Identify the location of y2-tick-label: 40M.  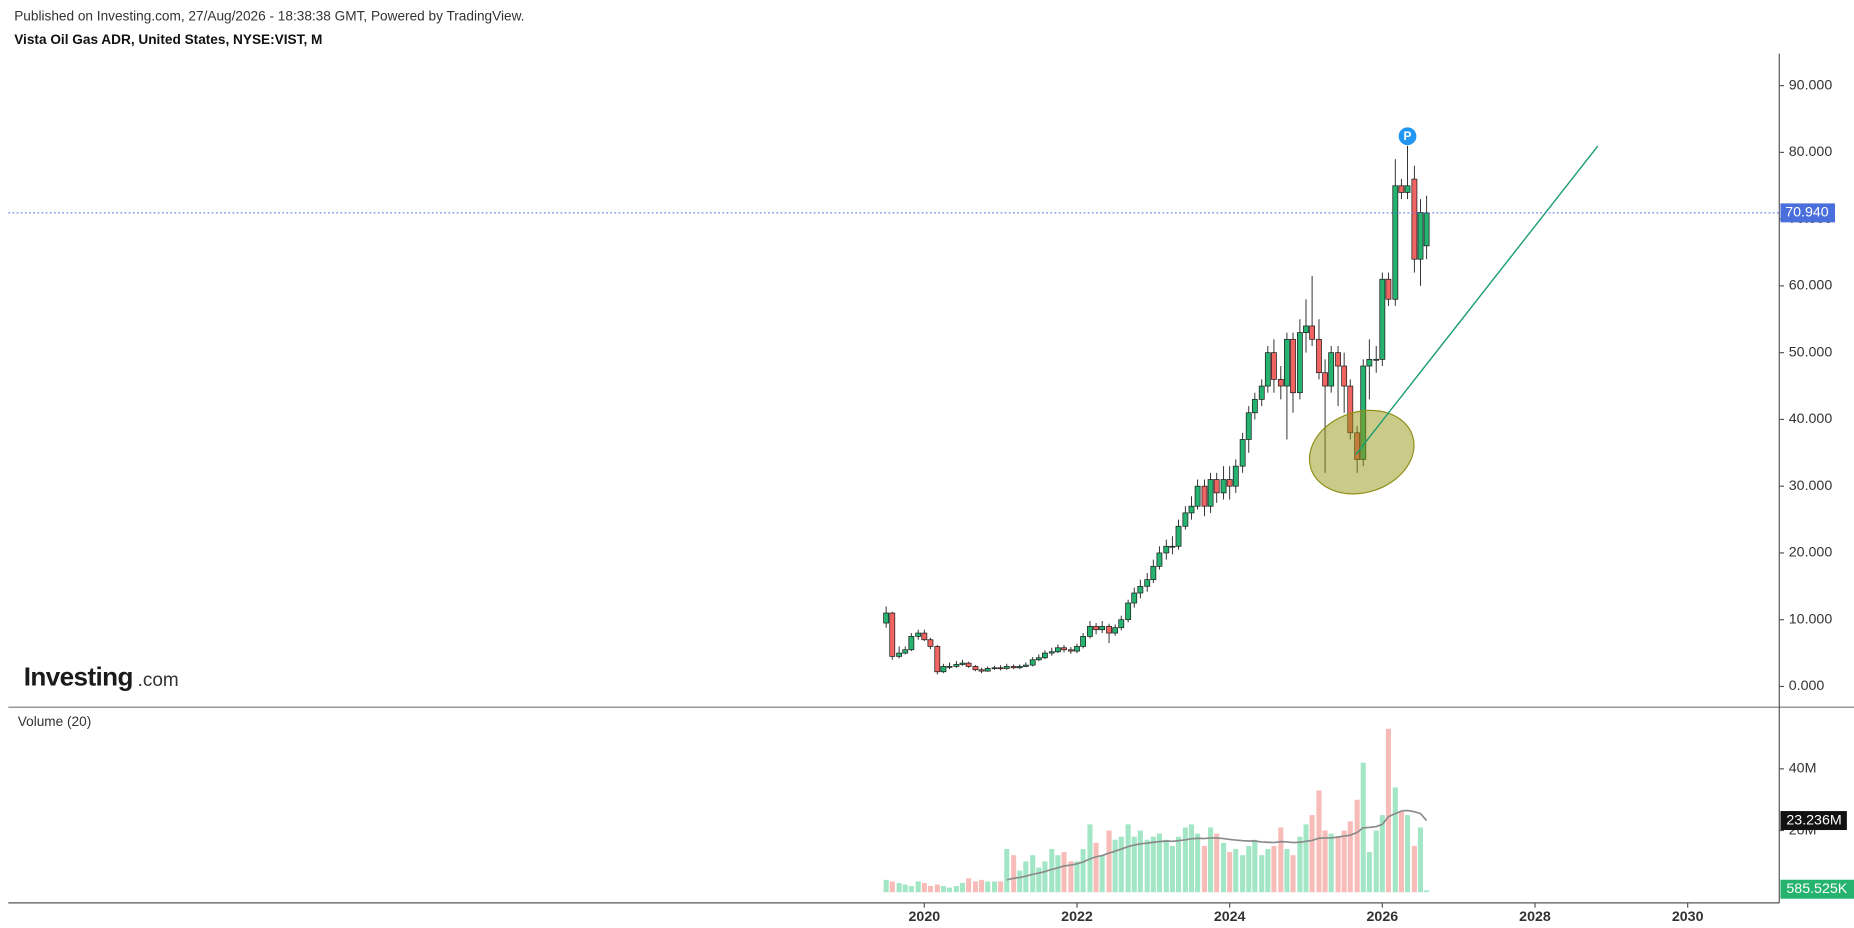
(1803, 769).